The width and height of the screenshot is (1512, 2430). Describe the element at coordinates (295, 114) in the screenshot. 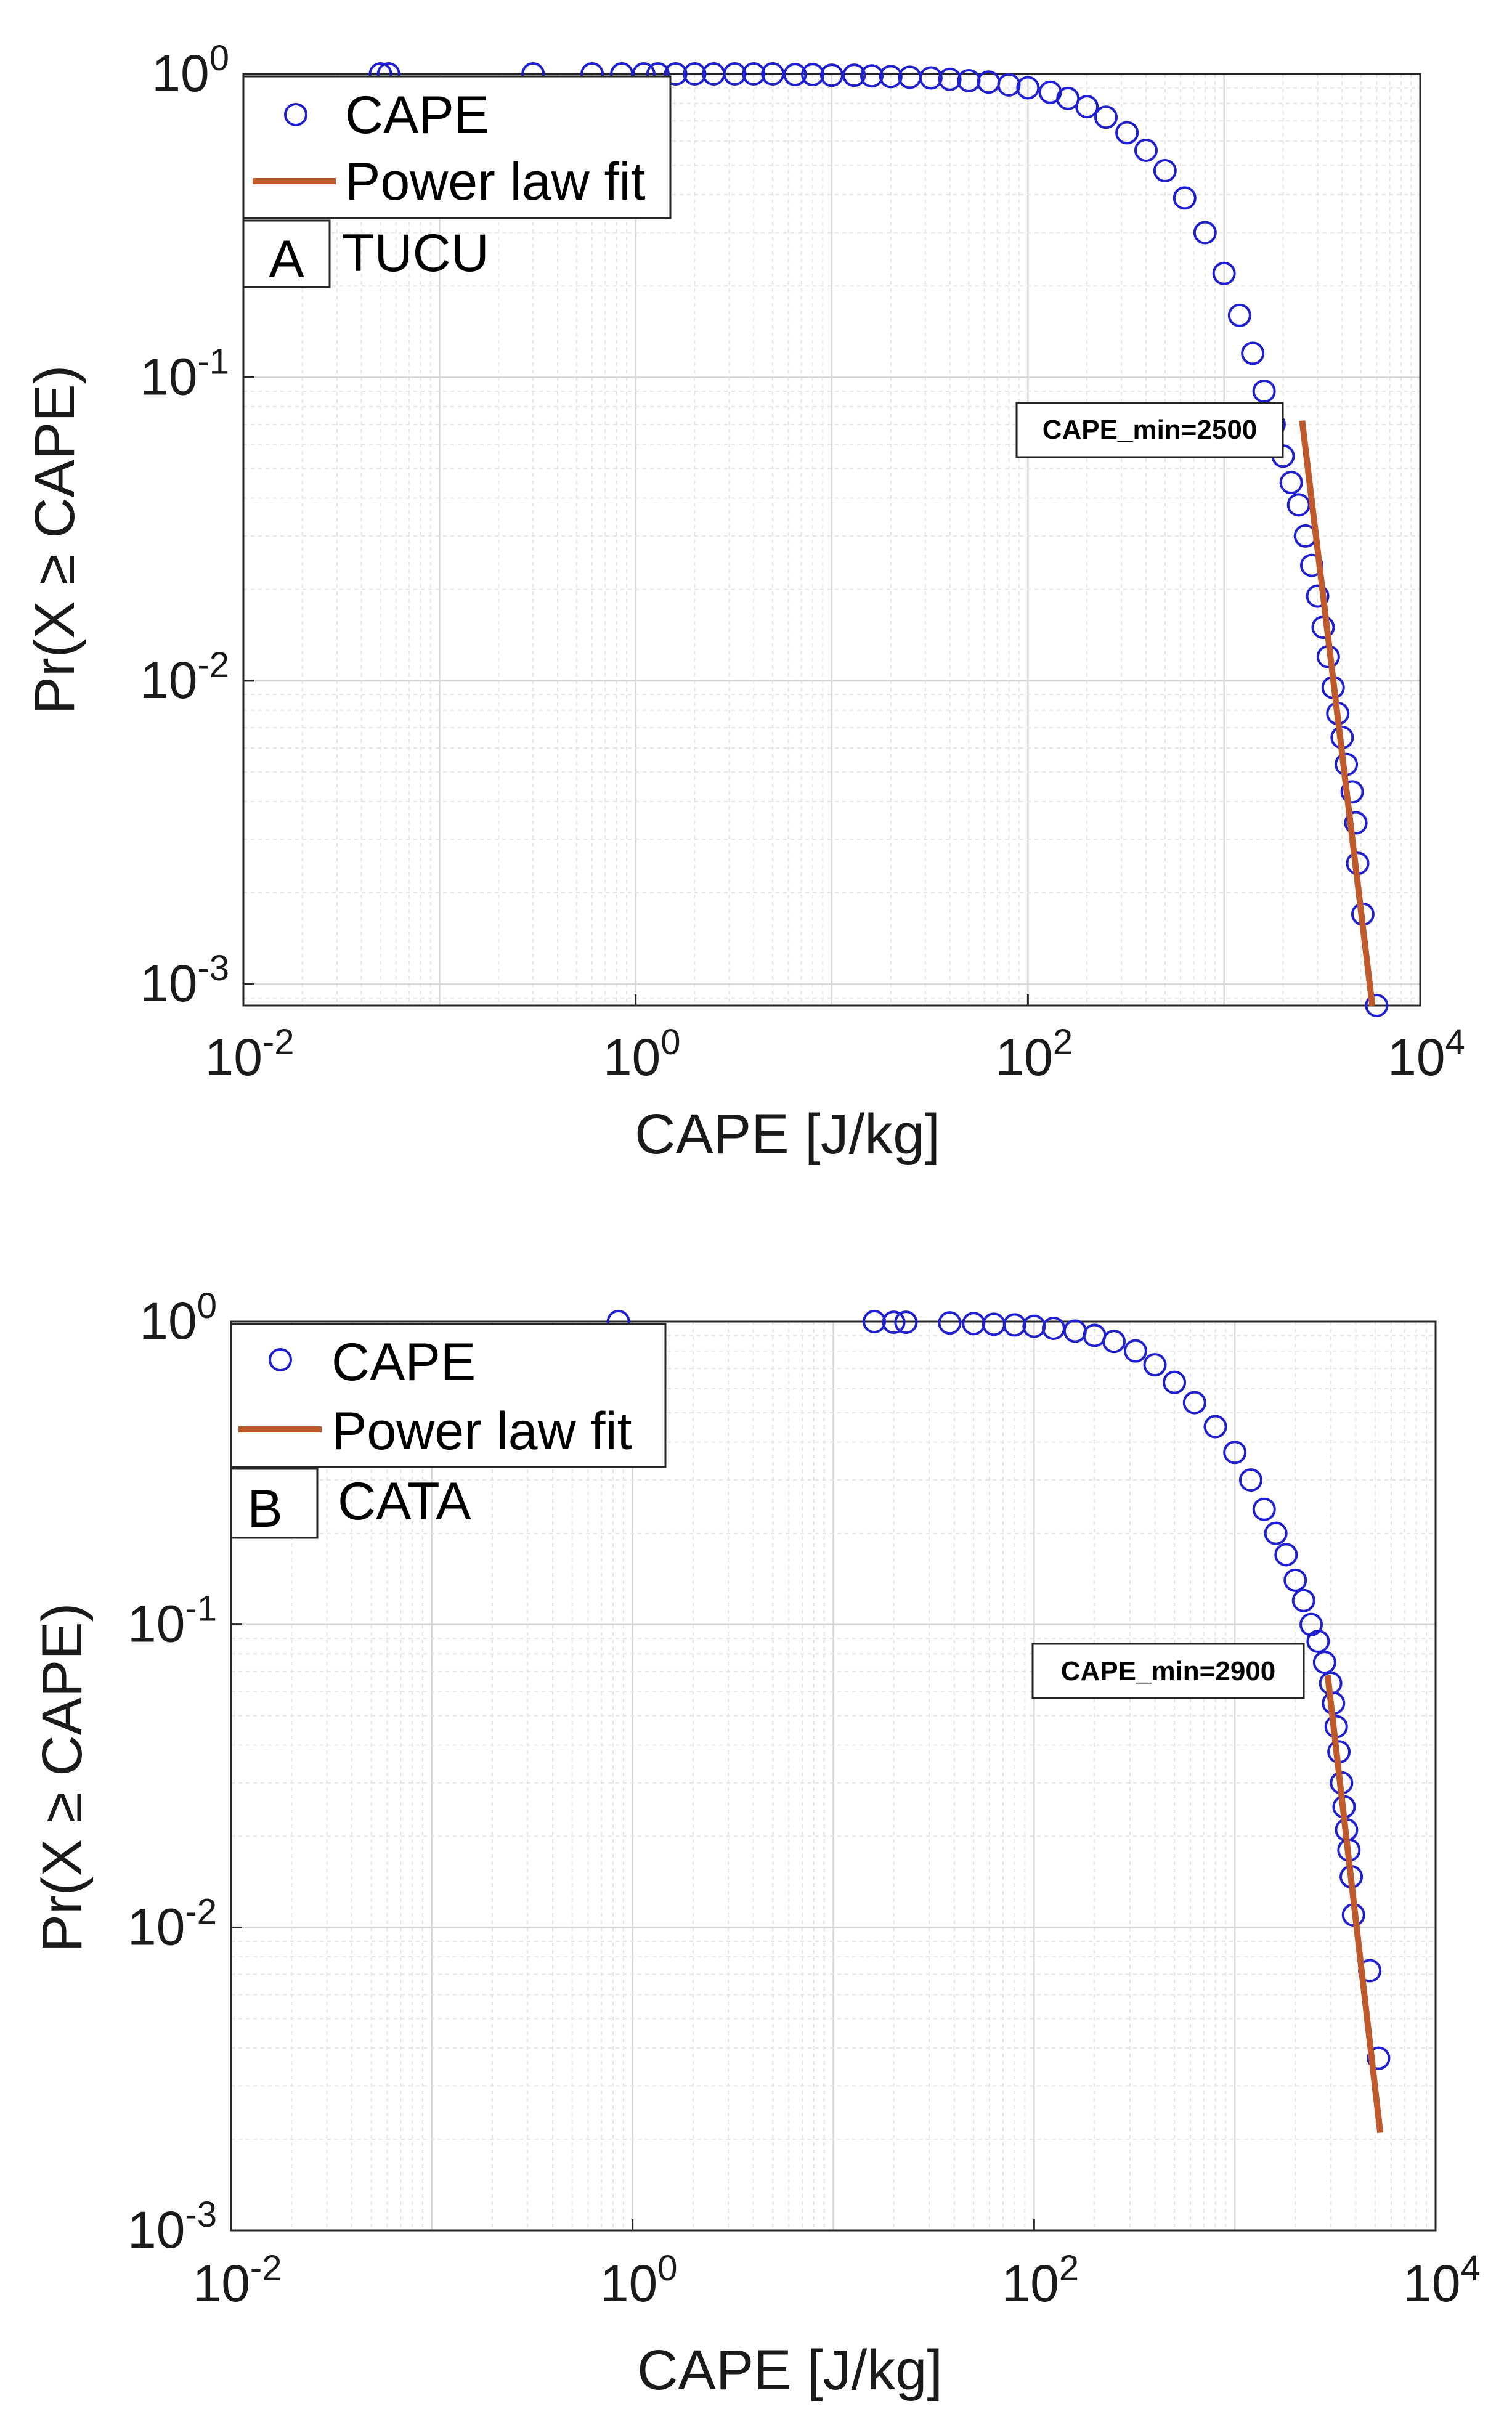

I see `panel-a-legend-marker-icon` at that location.